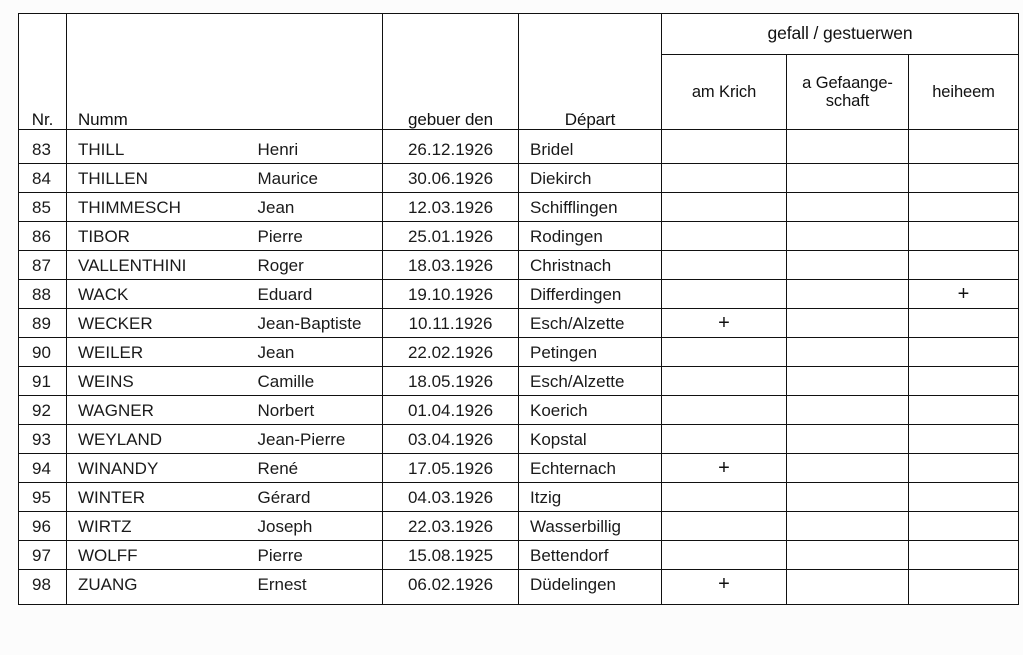 The height and width of the screenshot is (655, 1023). What do you see at coordinates (42, 265) in the screenshot?
I see `cell-nr: 87` at bounding box center [42, 265].